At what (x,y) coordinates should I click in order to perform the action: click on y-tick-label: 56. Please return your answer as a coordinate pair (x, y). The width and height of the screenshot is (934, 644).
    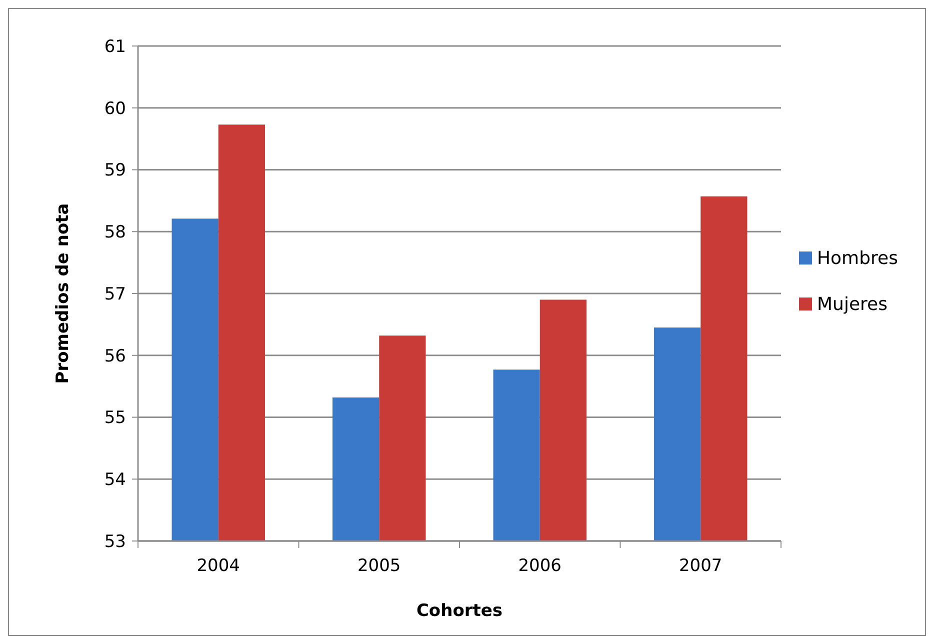
    Looking at the image, I should click on (115, 356).